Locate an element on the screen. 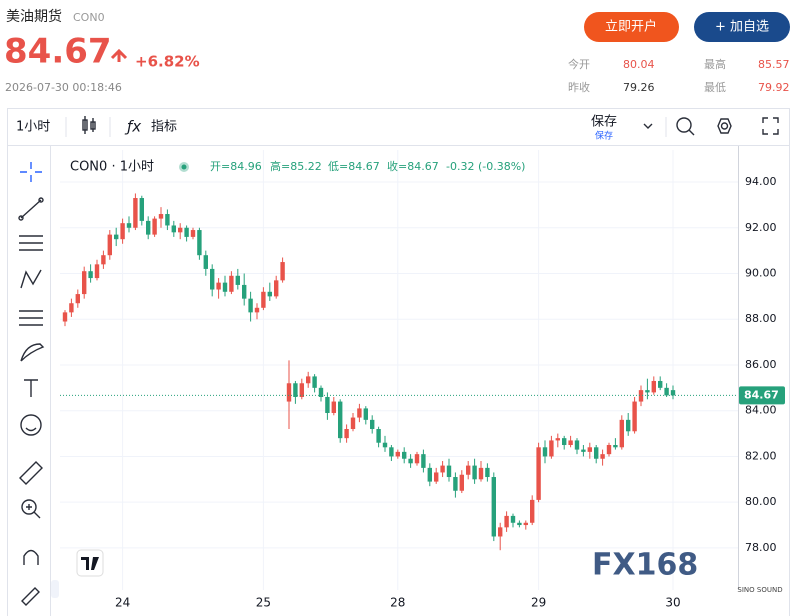 This screenshot has height=616, width=795. save-menu is located at coordinates (648, 126).